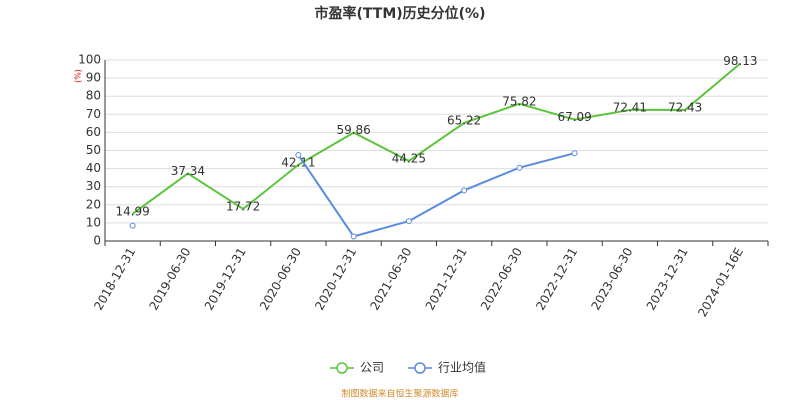 This screenshot has width=800, height=400. What do you see at coordinates (335, 278) in the screenshot?
I see `x-tick-label: 2020-12-31` at bounding box center [335, 278].